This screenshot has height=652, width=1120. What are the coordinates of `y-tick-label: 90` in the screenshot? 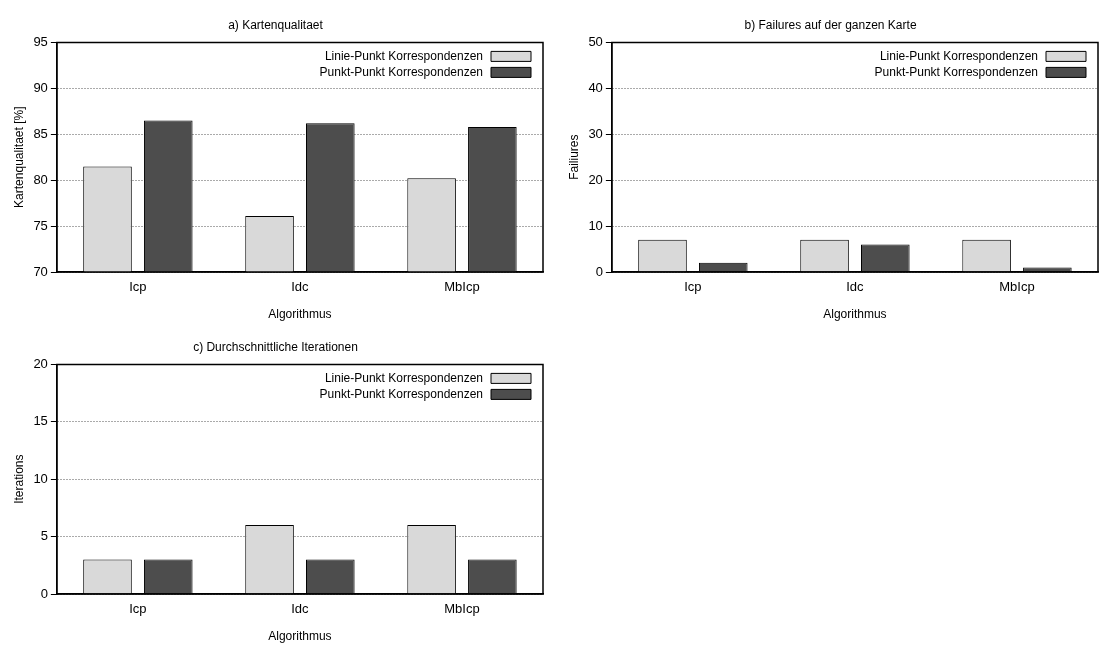 It's located at (40, 87).